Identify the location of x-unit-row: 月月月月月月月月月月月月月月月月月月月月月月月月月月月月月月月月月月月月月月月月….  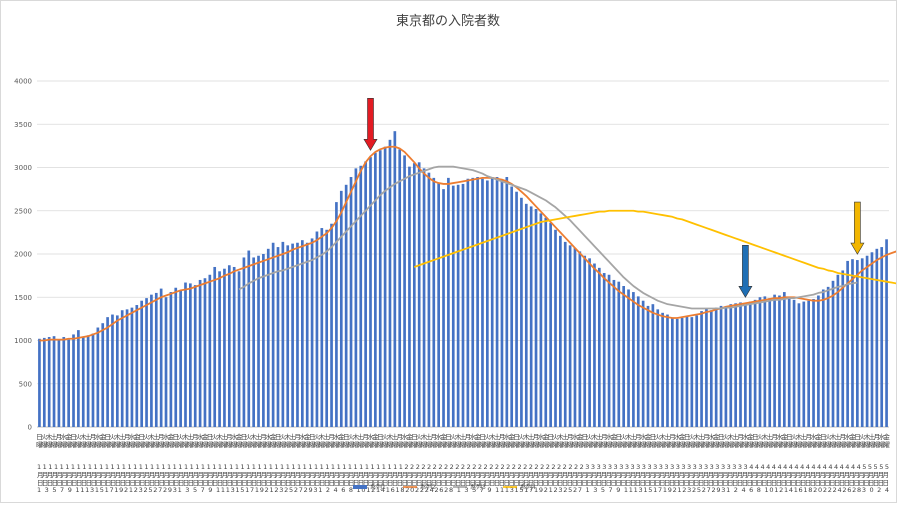
(463, 475).